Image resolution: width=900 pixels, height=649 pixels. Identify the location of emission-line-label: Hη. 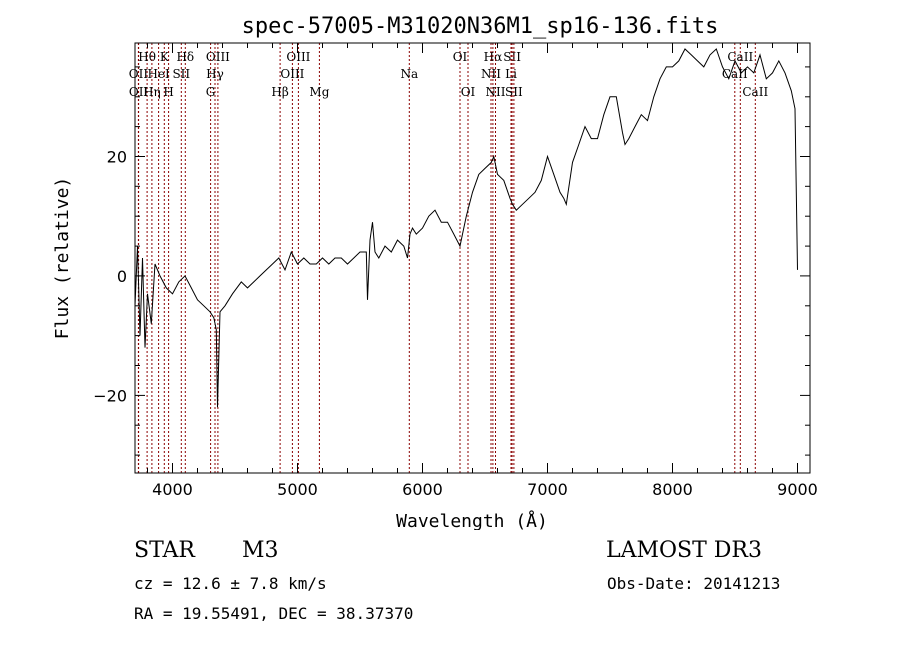
(152, 92).